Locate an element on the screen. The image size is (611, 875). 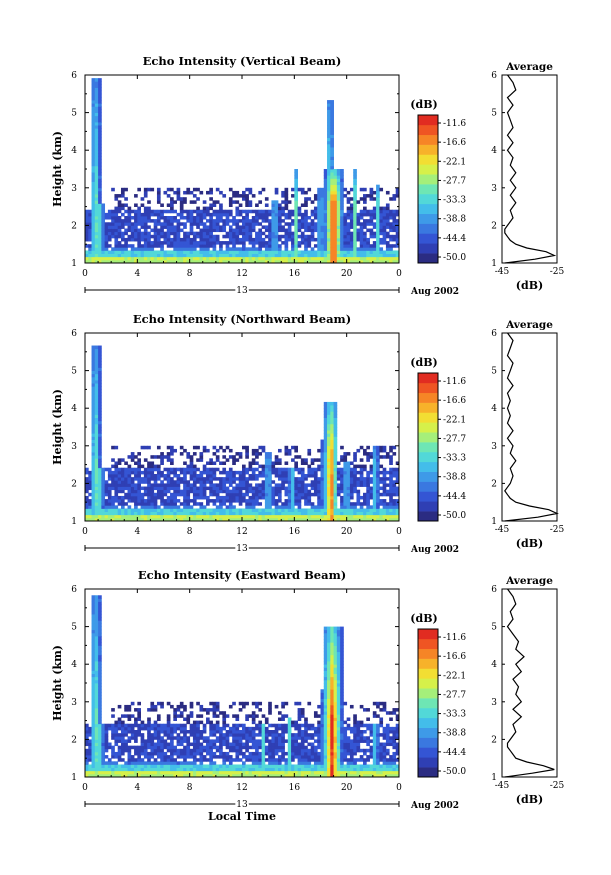
average-x-tick-label: -45 is located at coordinates (502, 530).